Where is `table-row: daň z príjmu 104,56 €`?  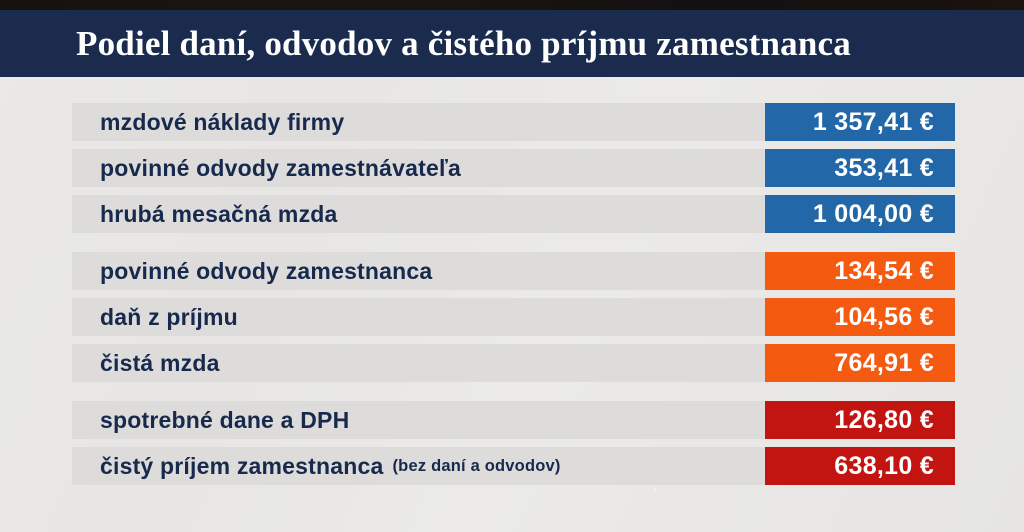 table-row: daň z príjmu 104,56 € is located at coordinates (513, 317).